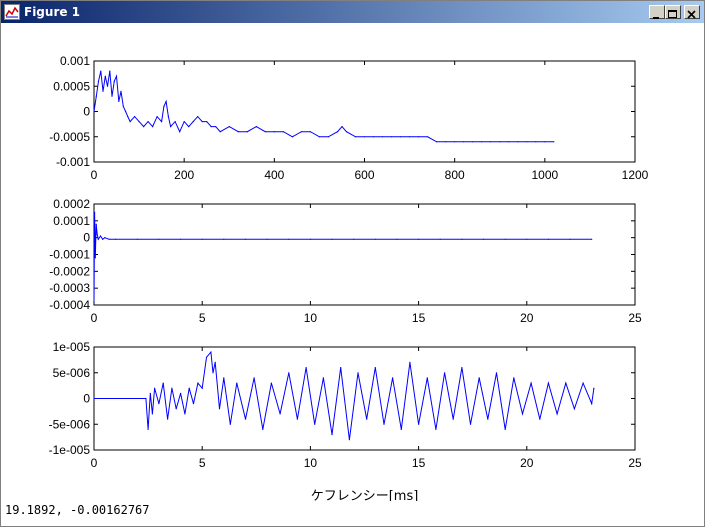 The height and width of the screenshot is (527, 705). Describe the element at coordinates (86, 238) in the screenshot. I see `y-tick-label: 0` at that location.